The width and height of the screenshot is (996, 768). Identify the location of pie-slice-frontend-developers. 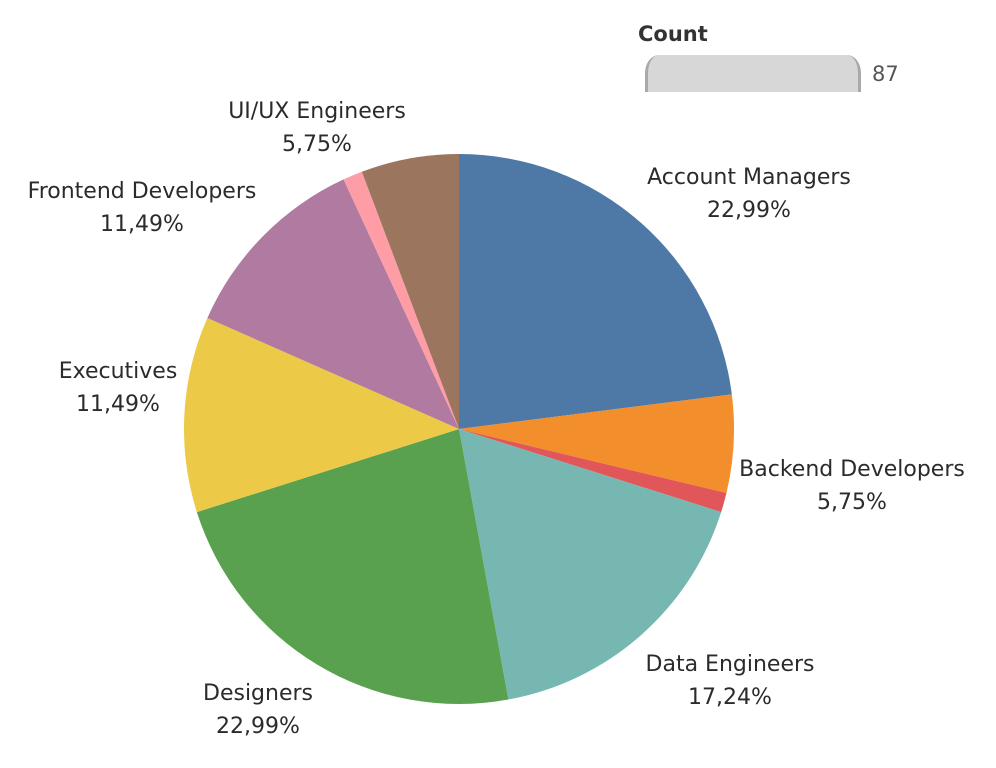
(333, 304).